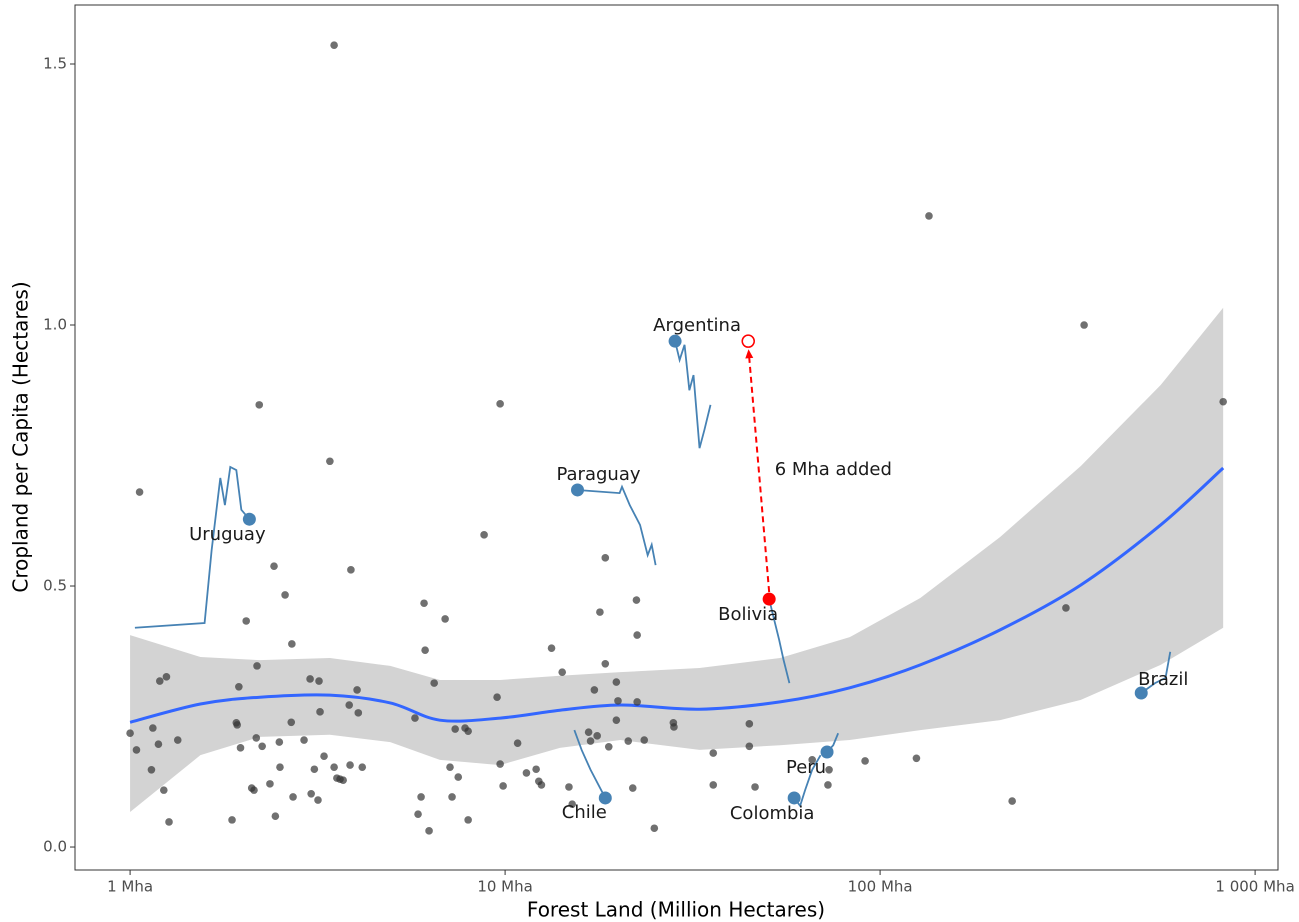  What do you see at coordinates (55, 847) in the screenshot?
I see `y-tick-label: 0.0` at bounding box center [55, 847].